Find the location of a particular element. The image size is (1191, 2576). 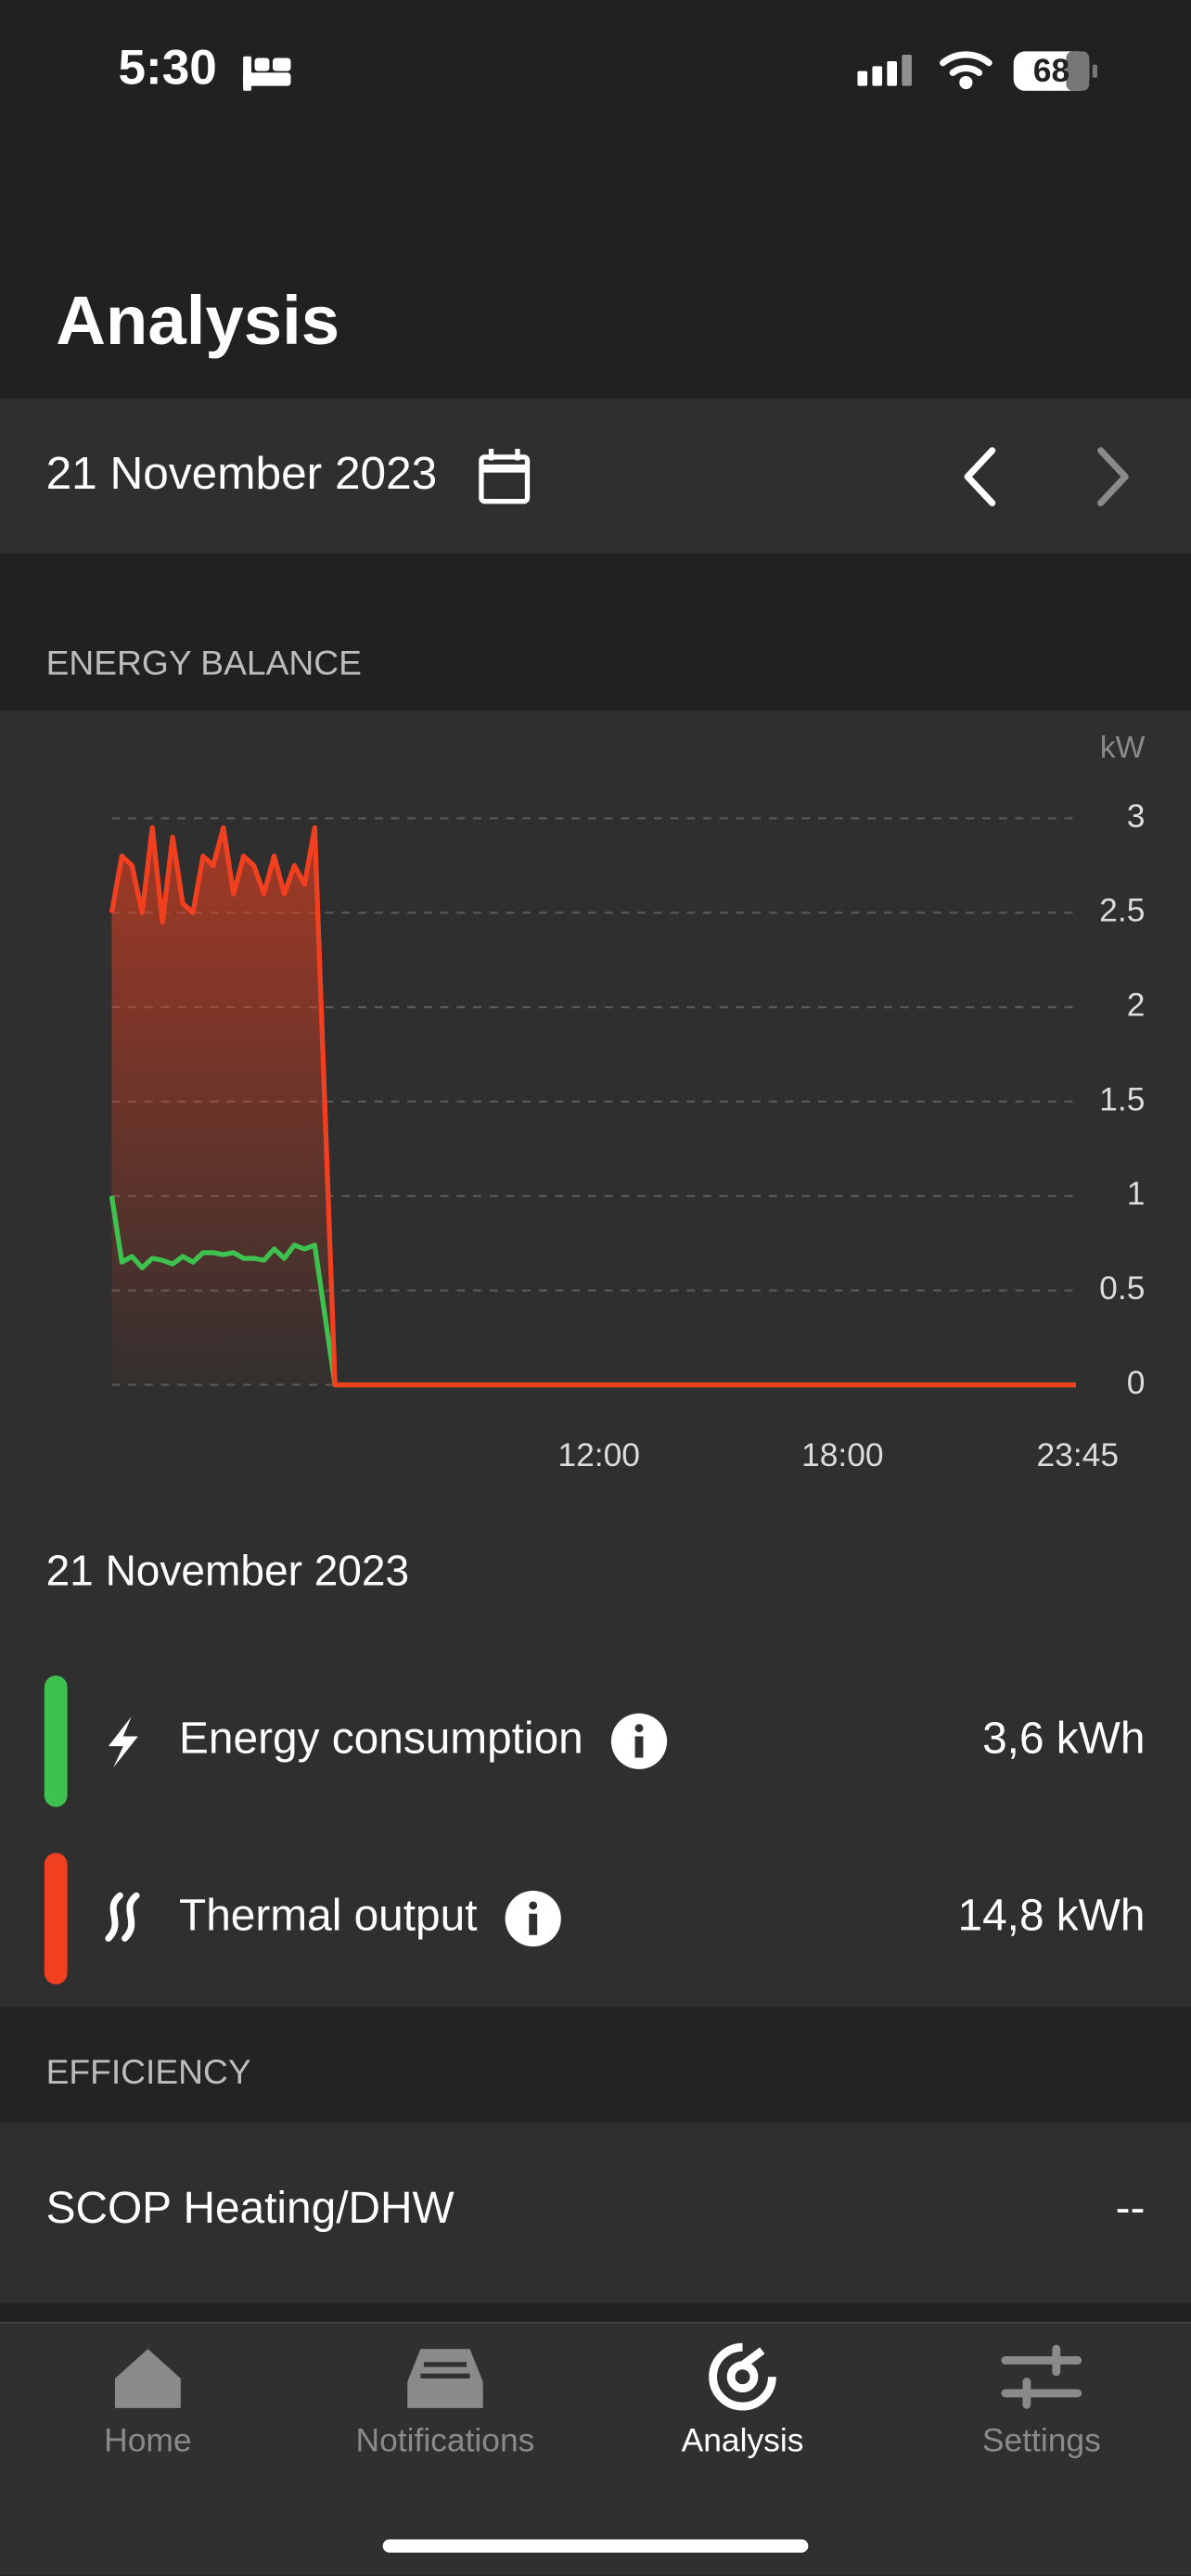

section-title: EFFICIENCY is located at coordinates (148, 2071).